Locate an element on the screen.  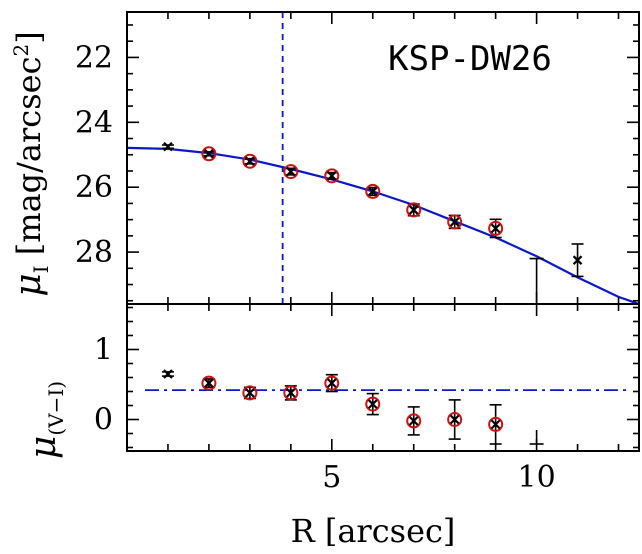
bottom-y-axis-label: μ(V−I) is located at coordinates (45, 420).